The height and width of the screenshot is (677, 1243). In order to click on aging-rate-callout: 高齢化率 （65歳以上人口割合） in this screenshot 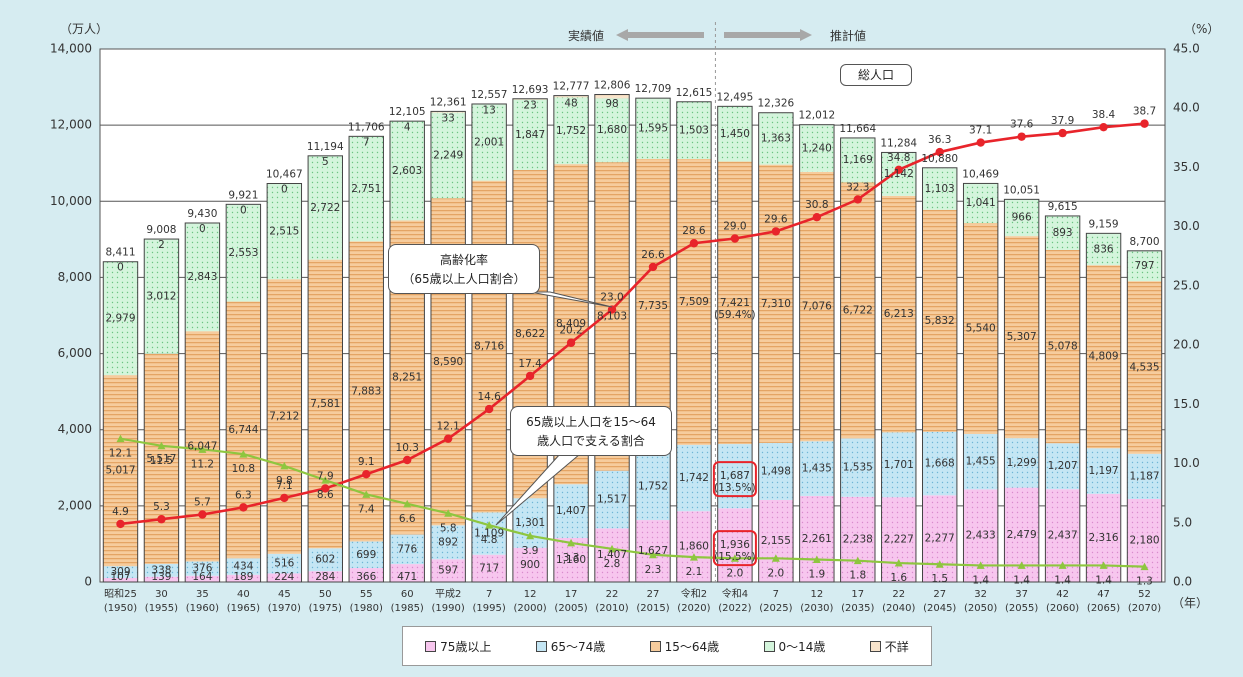, I will do `click(464, 269)`.